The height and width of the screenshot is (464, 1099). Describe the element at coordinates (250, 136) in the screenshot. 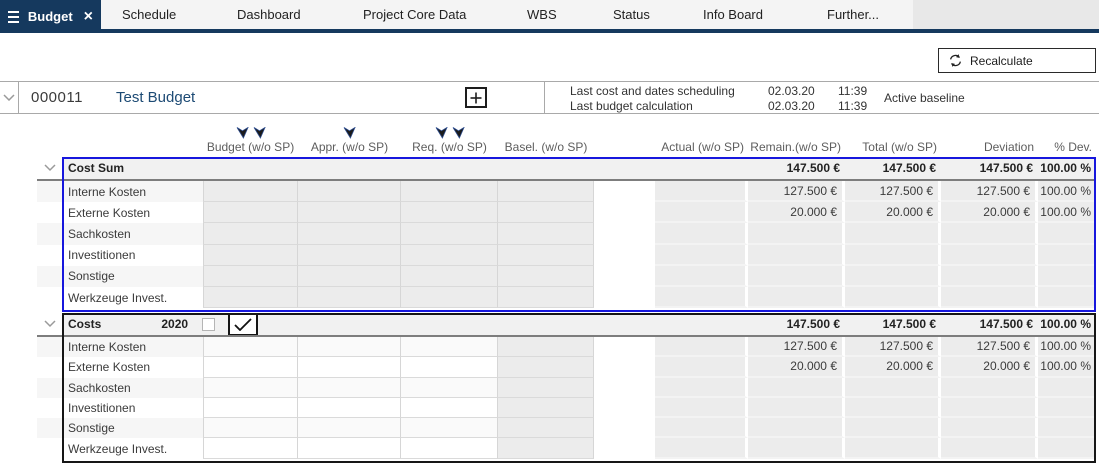

I see `column-header-budget: Budget (w/o SP)` at that location.